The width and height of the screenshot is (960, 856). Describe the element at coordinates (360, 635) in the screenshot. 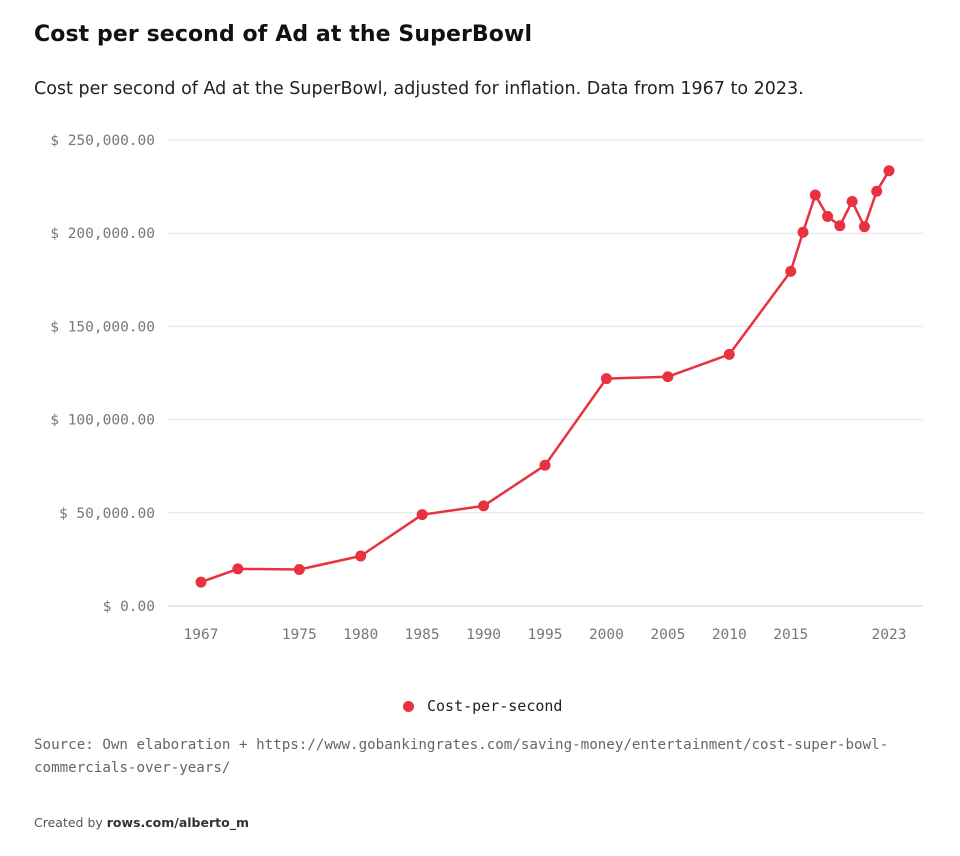

I see `x-tick-label: 1980` at that location.